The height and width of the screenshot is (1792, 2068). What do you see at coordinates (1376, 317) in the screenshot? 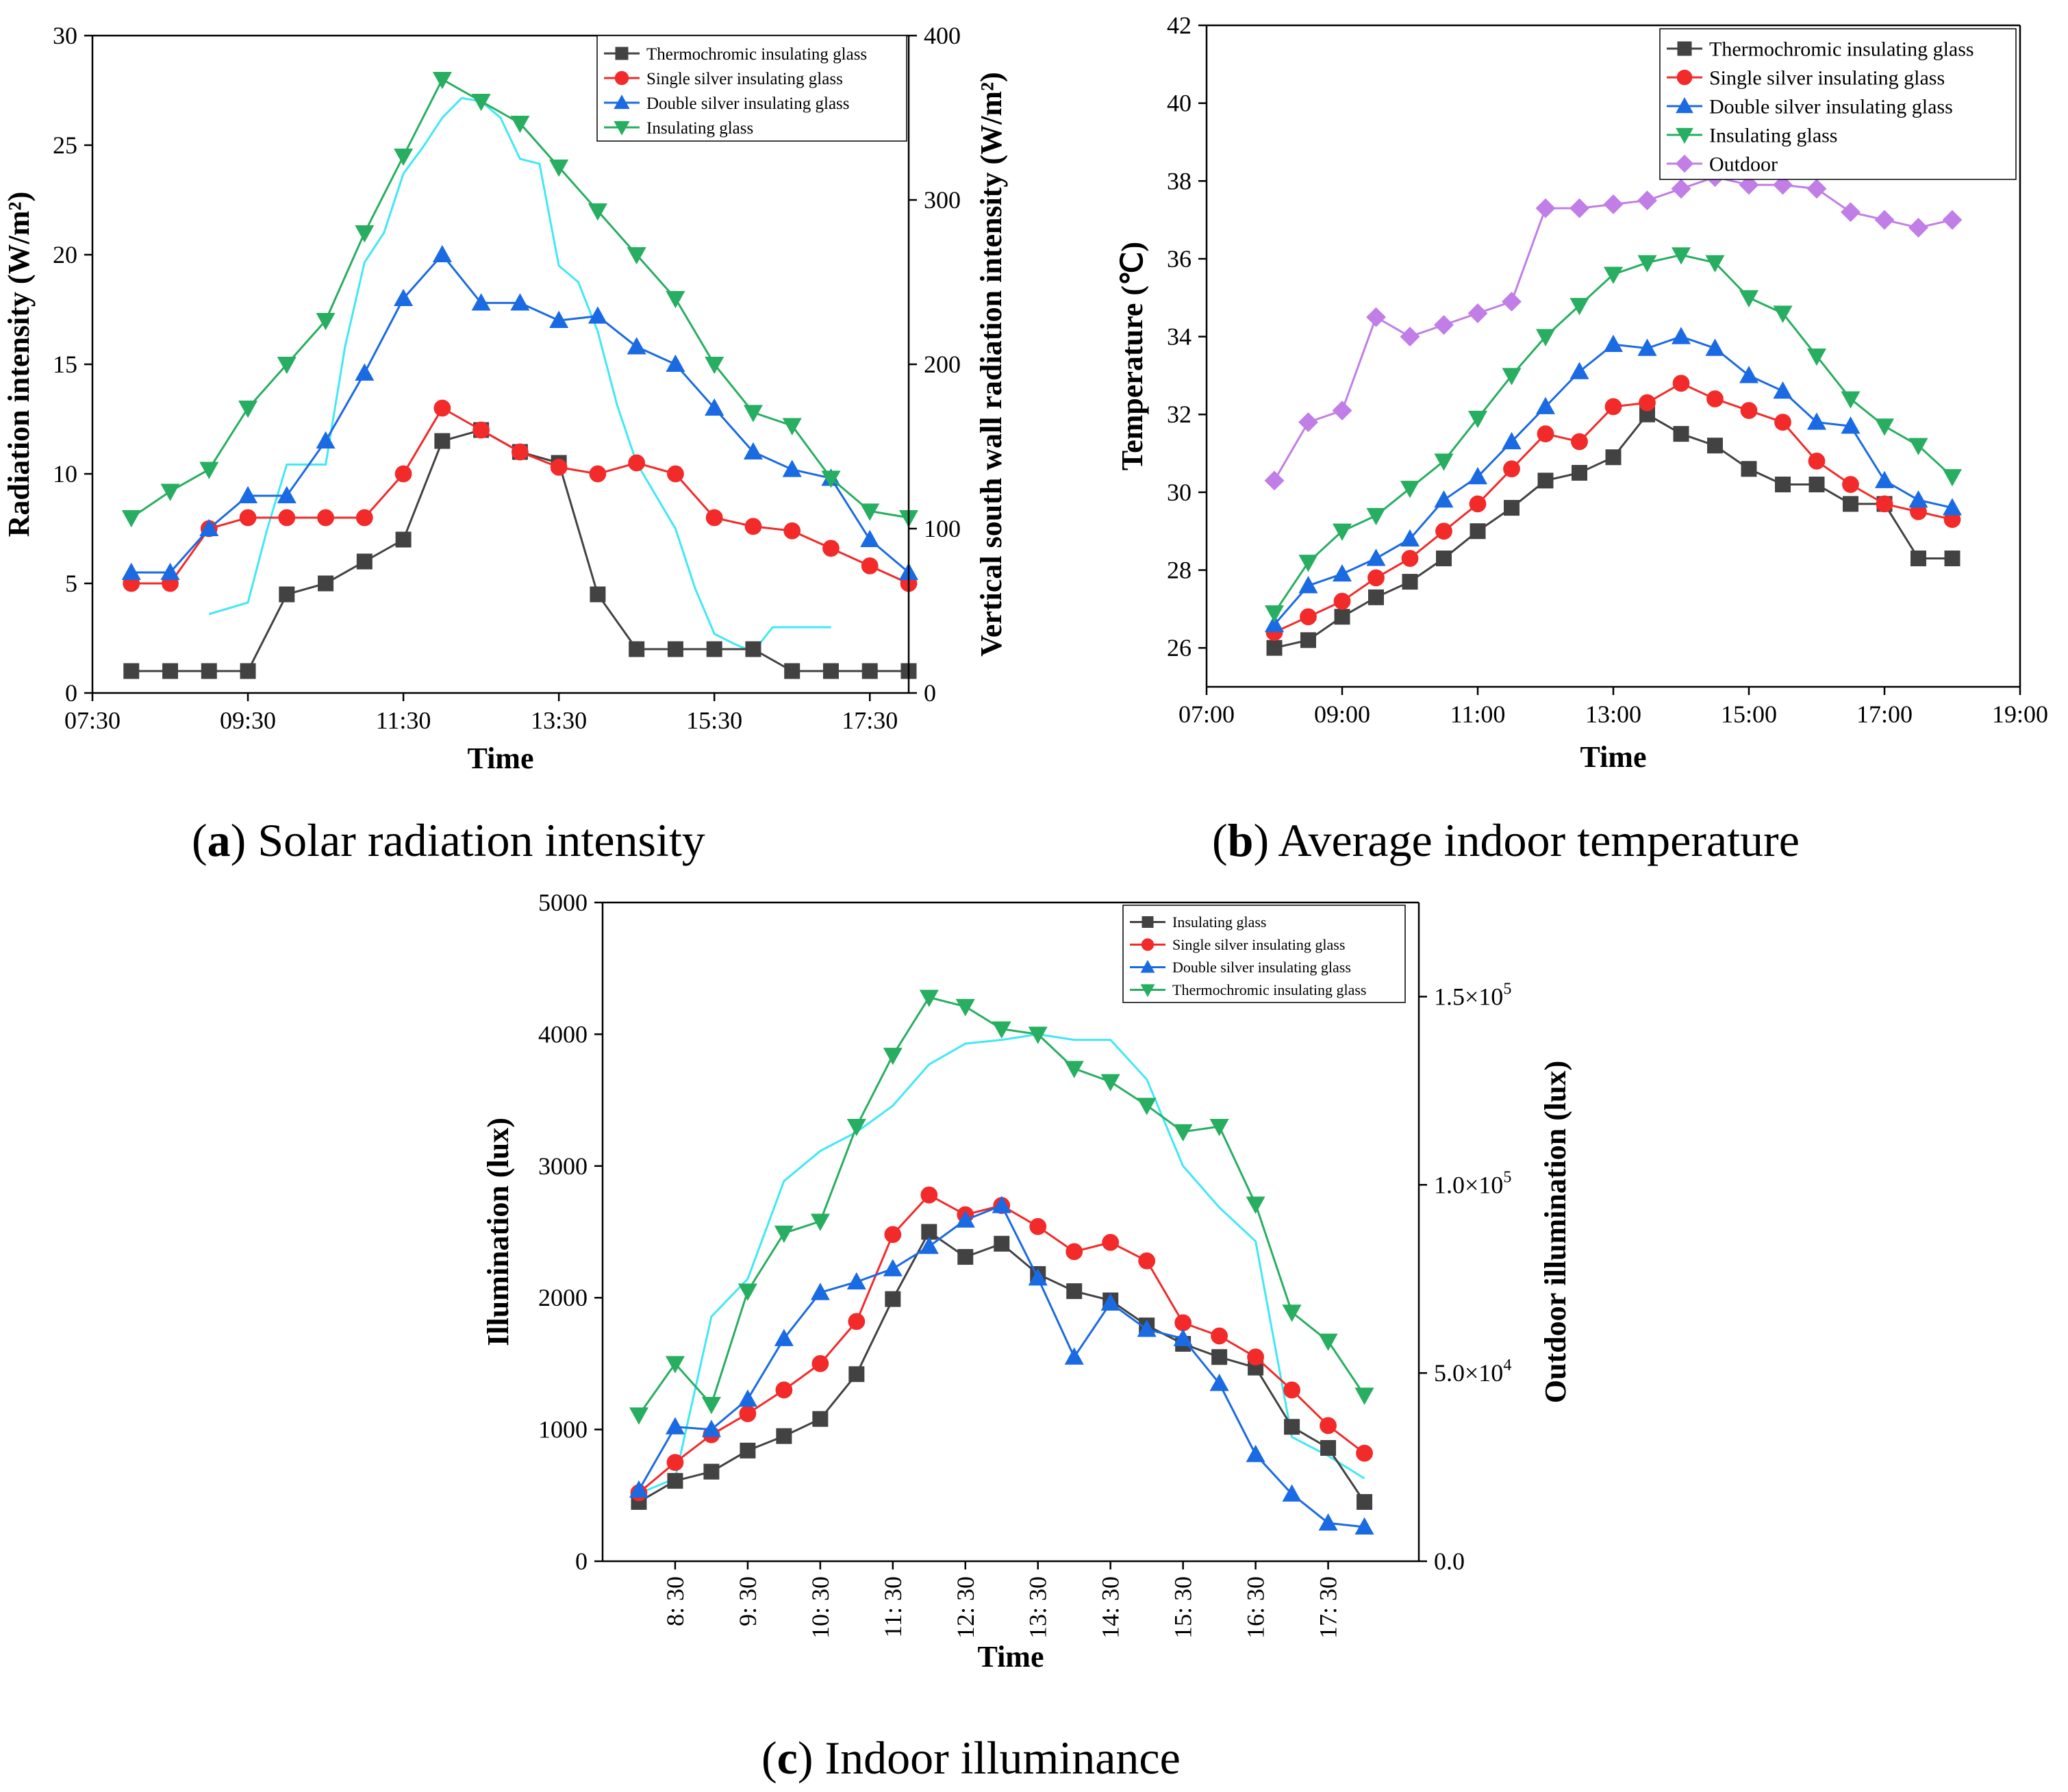
I see `panel-b-series-outdoor-point` at bounding box center [1376, 317].